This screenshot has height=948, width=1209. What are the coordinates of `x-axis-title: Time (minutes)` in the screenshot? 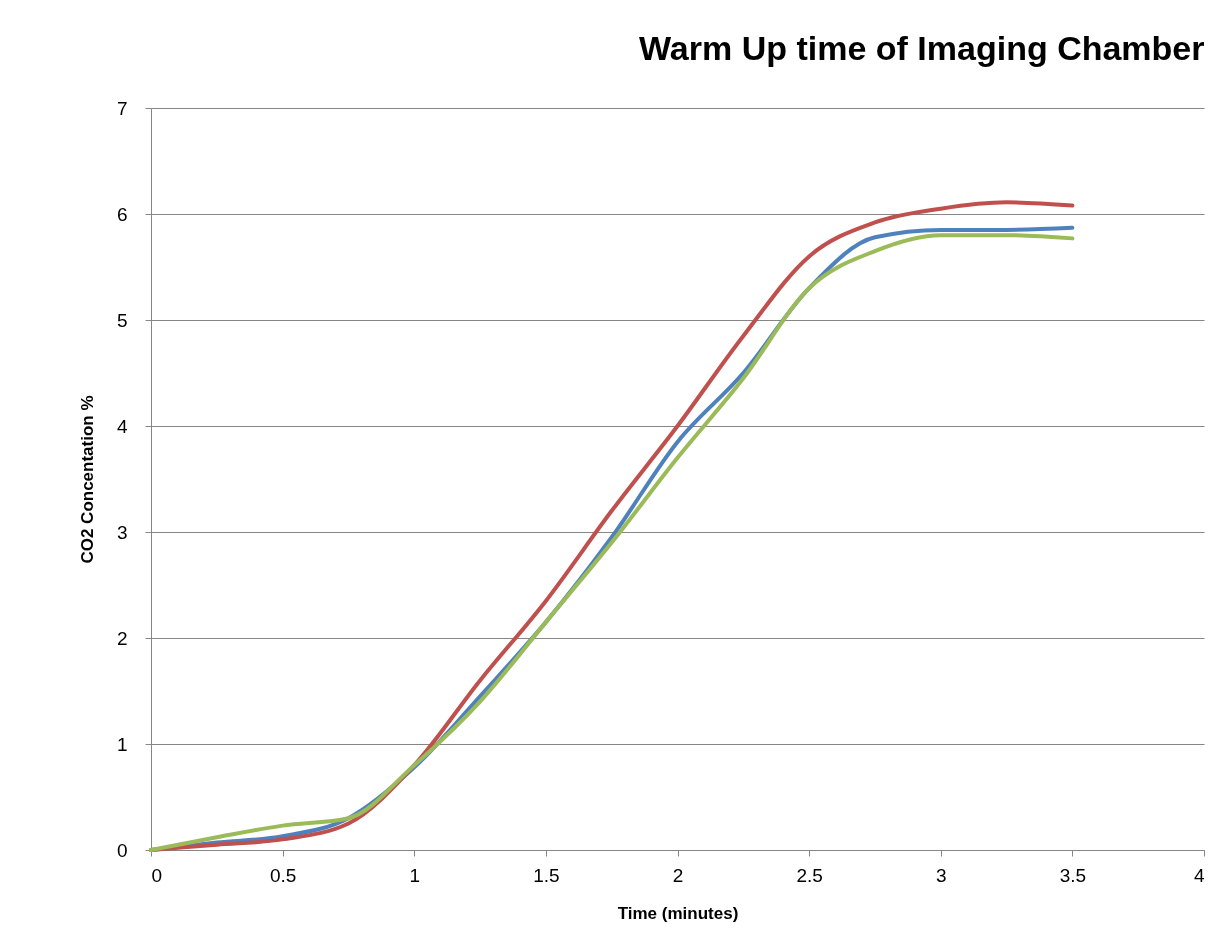 It's located at (678, 913).